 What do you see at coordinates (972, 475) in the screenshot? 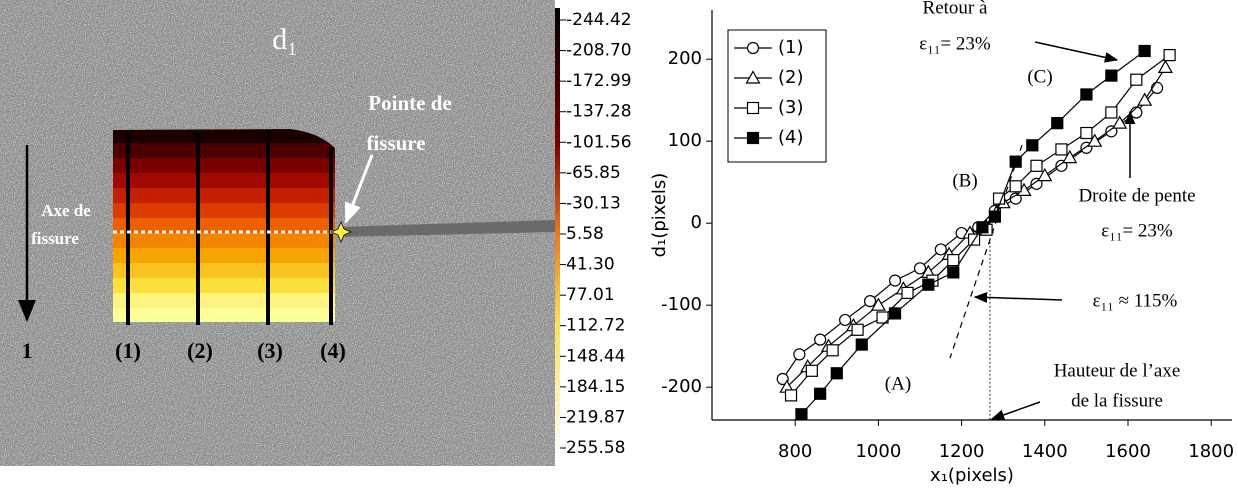
I see `x-axis-label: x₁(pixels)` at bounding box center [972, 475].